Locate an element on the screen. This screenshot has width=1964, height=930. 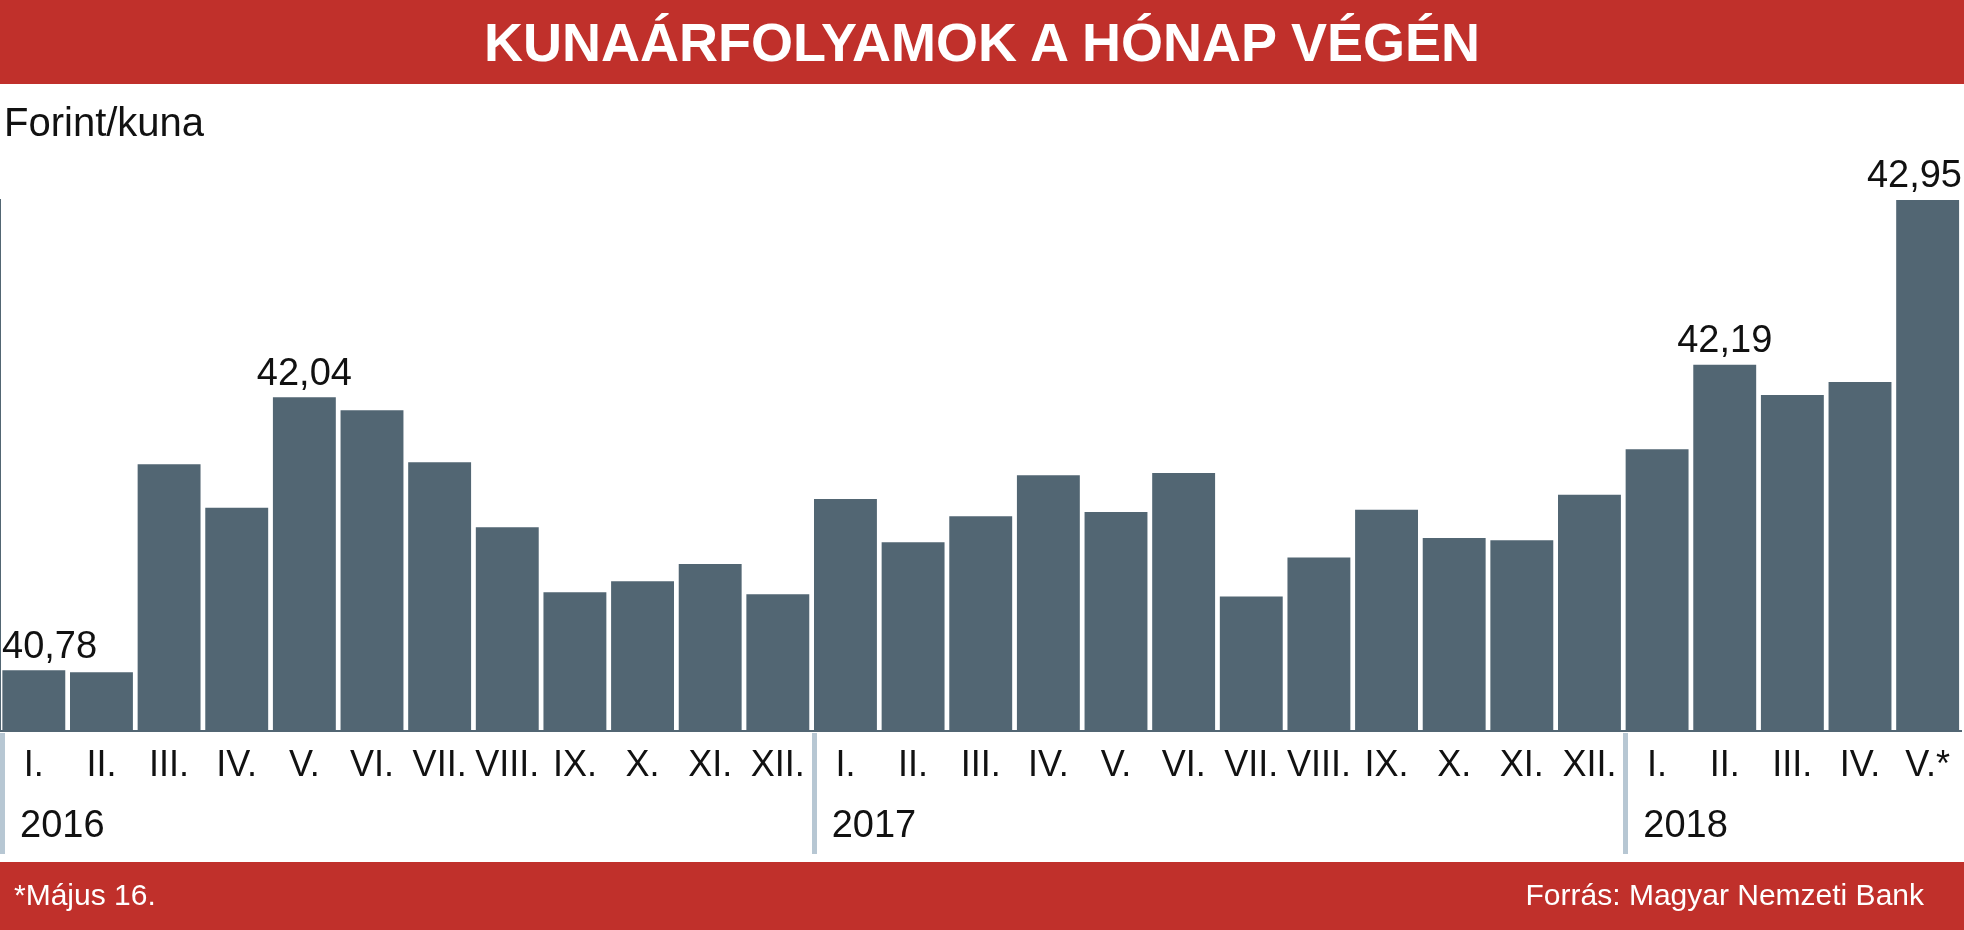
data-label: 42,19 is located at coordinates (1725, 339).